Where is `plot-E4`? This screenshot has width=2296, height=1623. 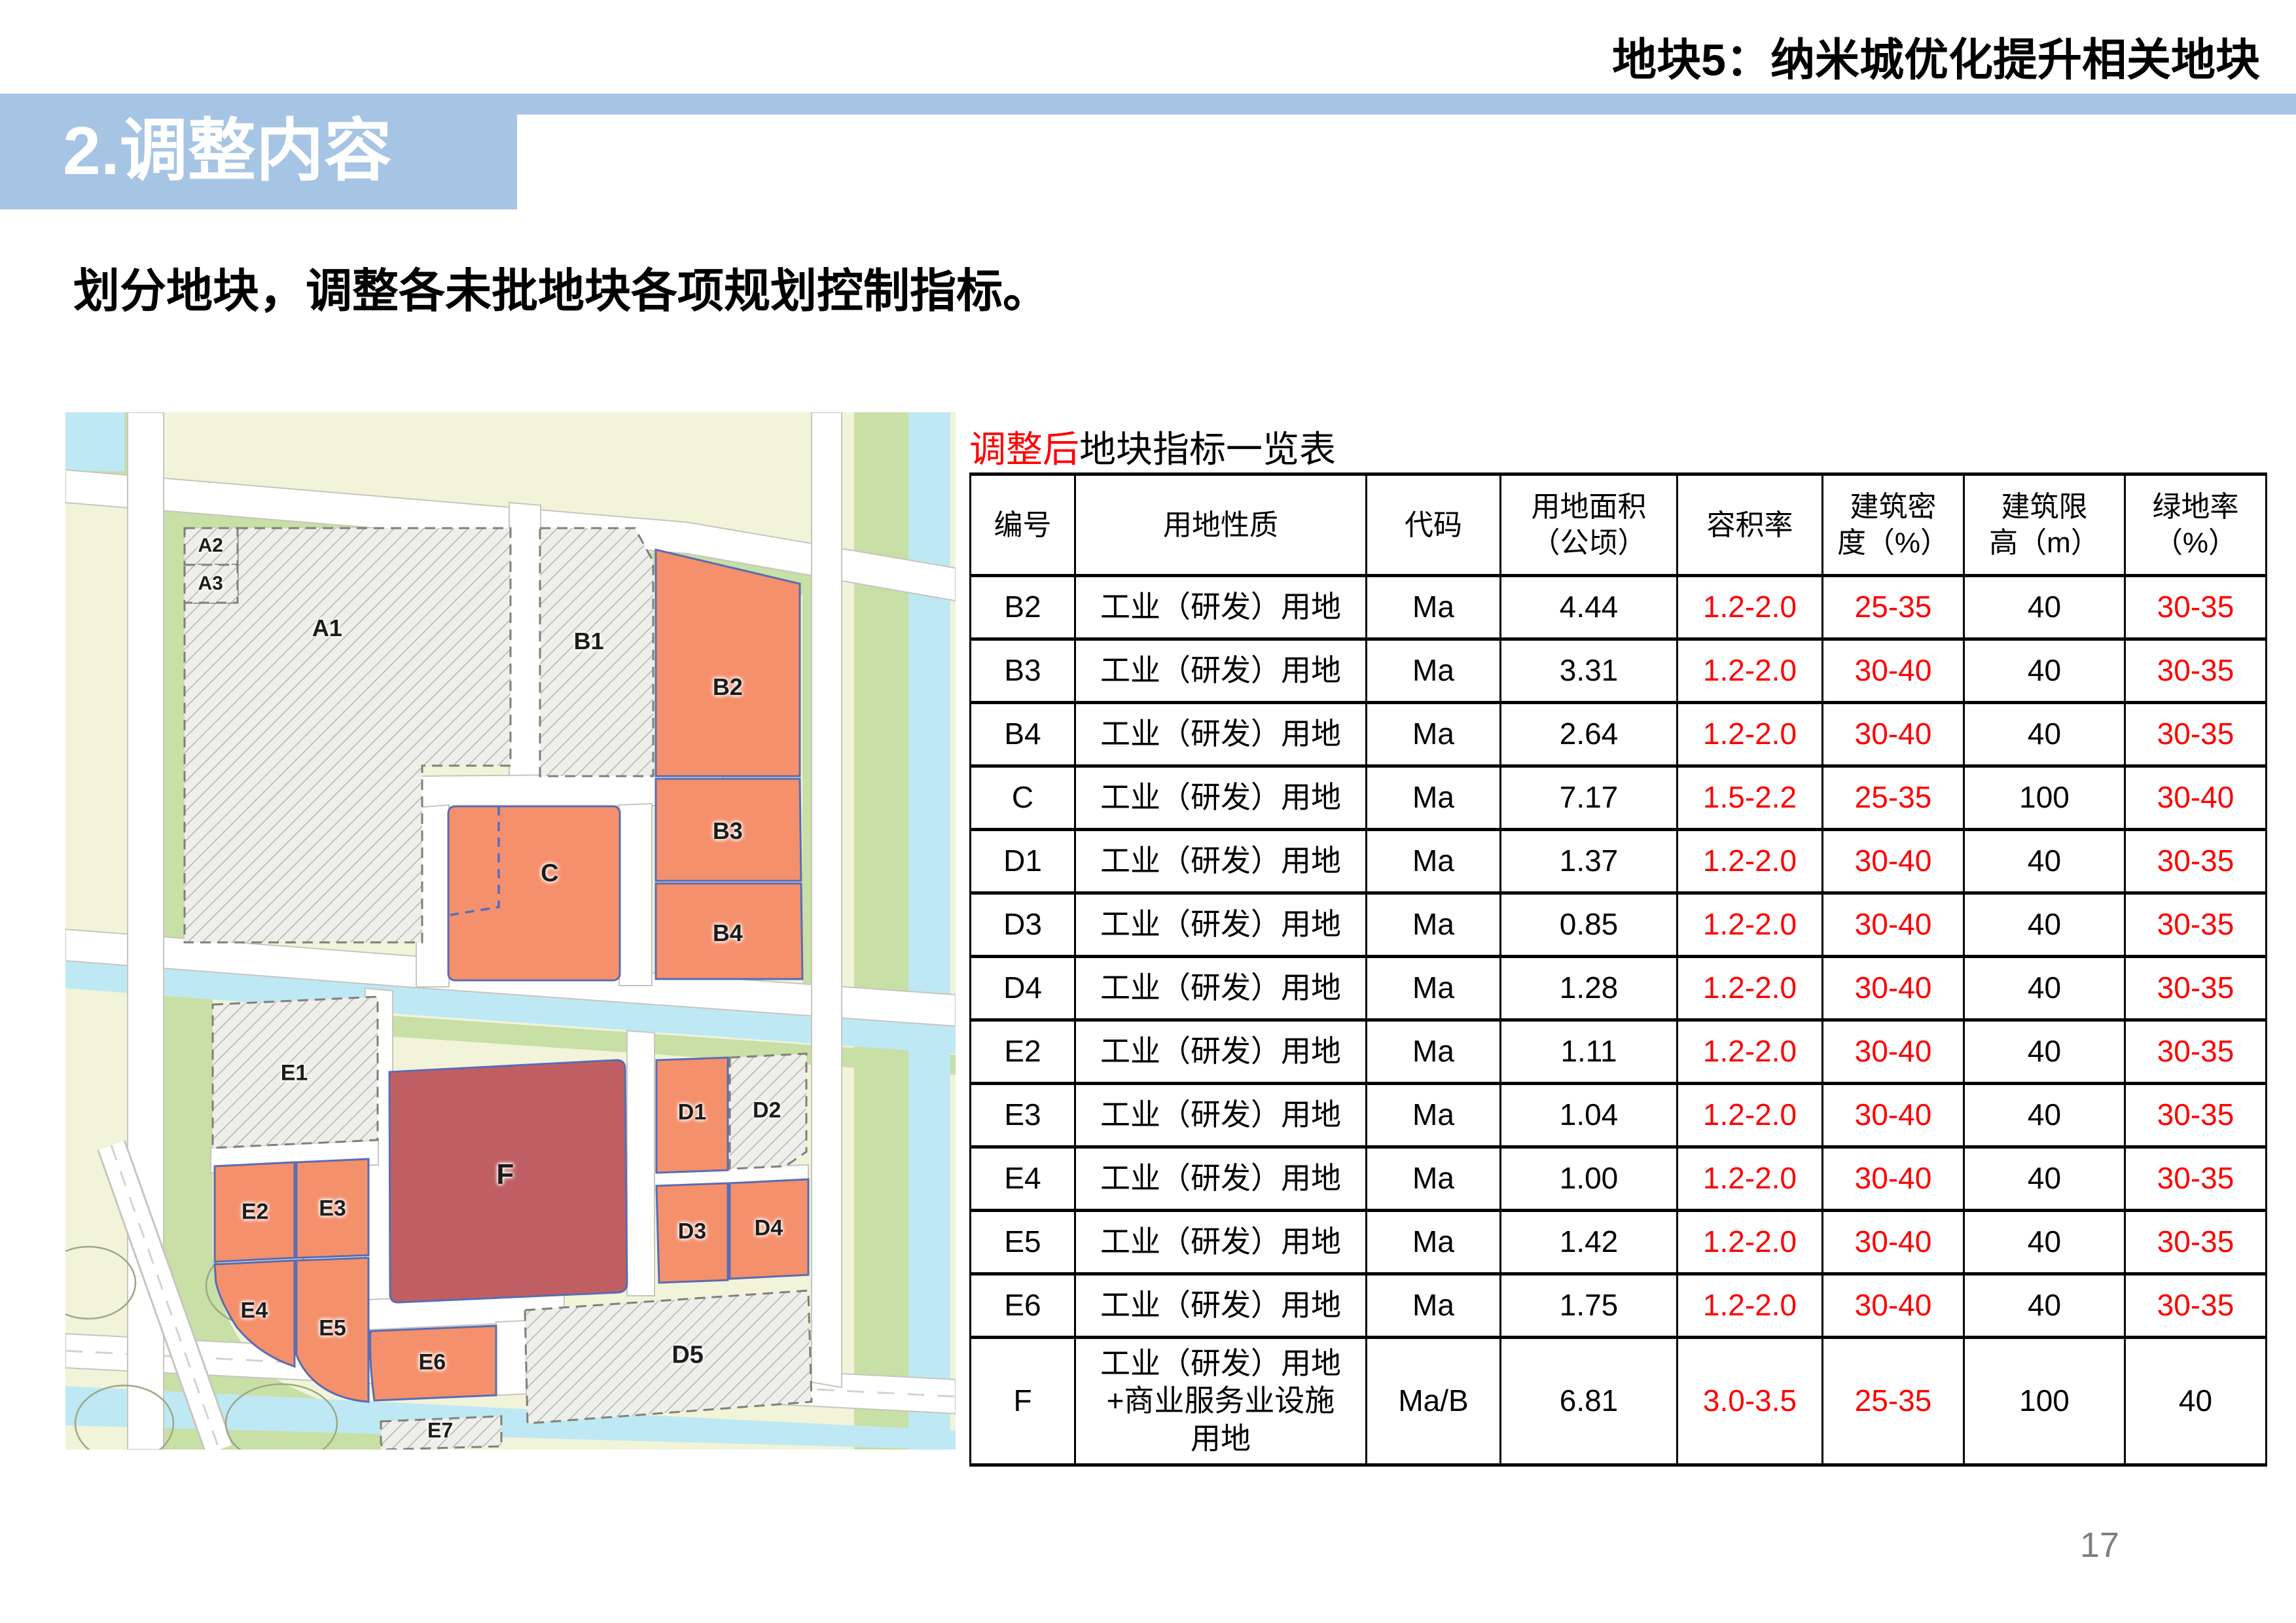 plot-E4 is located at coordinates (254, 1313).